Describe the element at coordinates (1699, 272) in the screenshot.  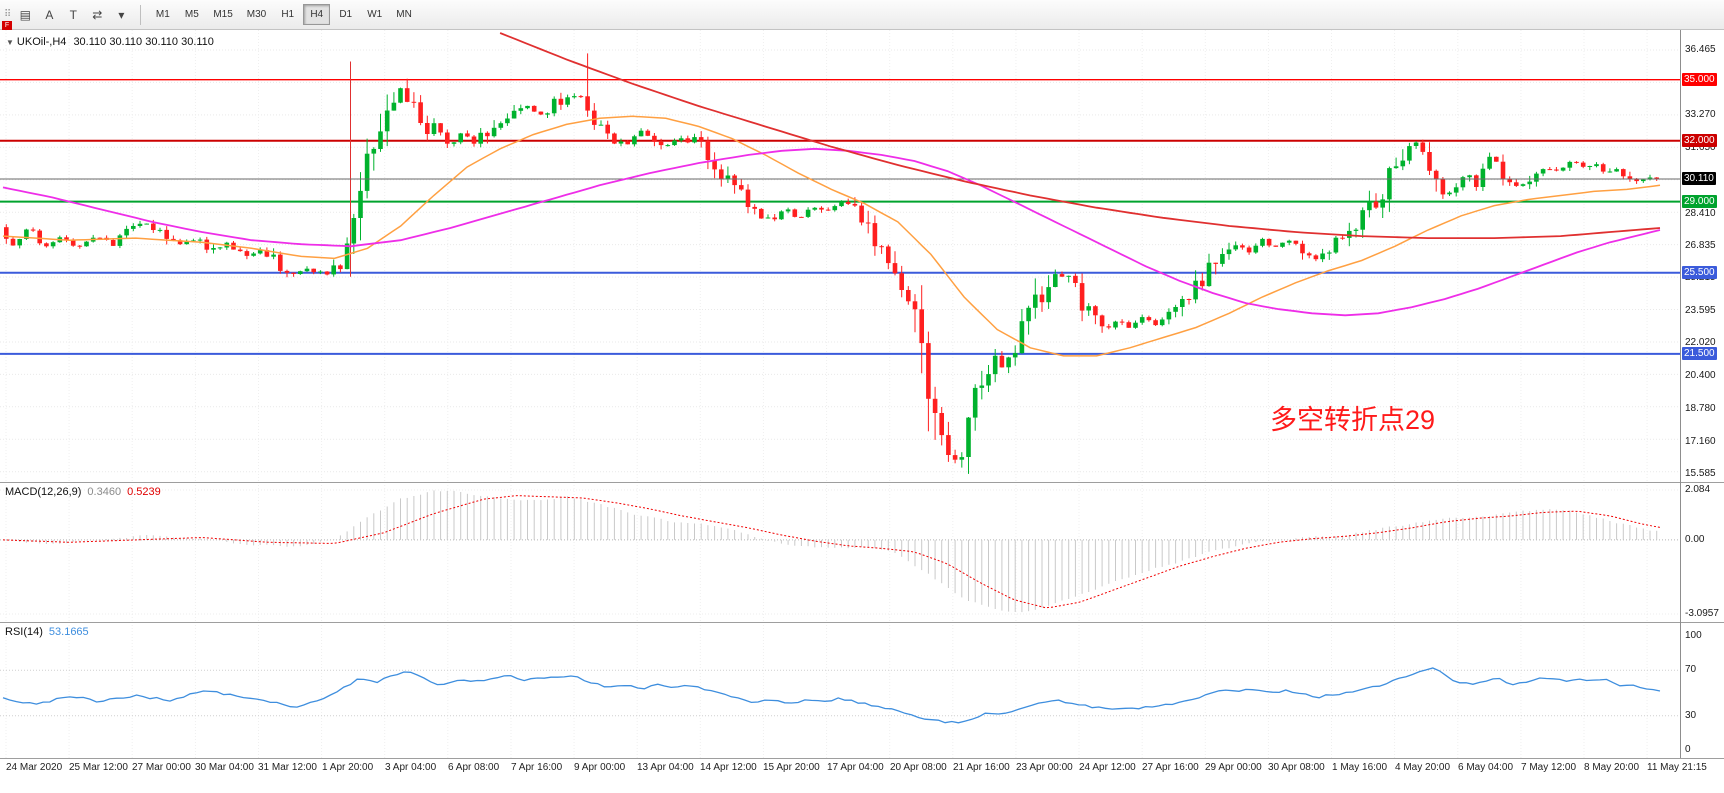
I see `price-level-badge: 25.500` at that location.